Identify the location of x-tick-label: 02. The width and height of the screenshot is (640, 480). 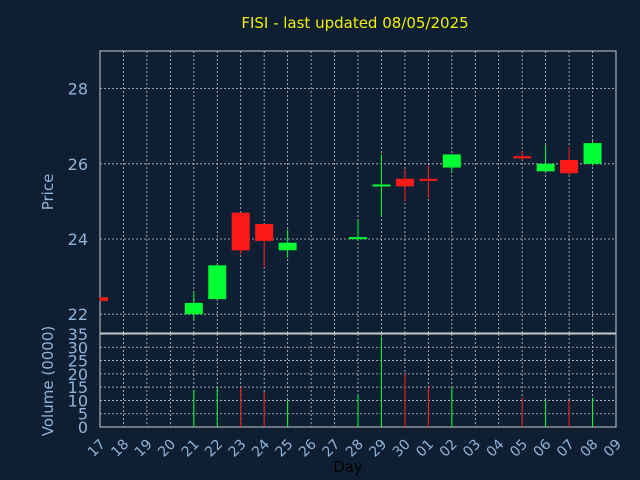
(449, 449).